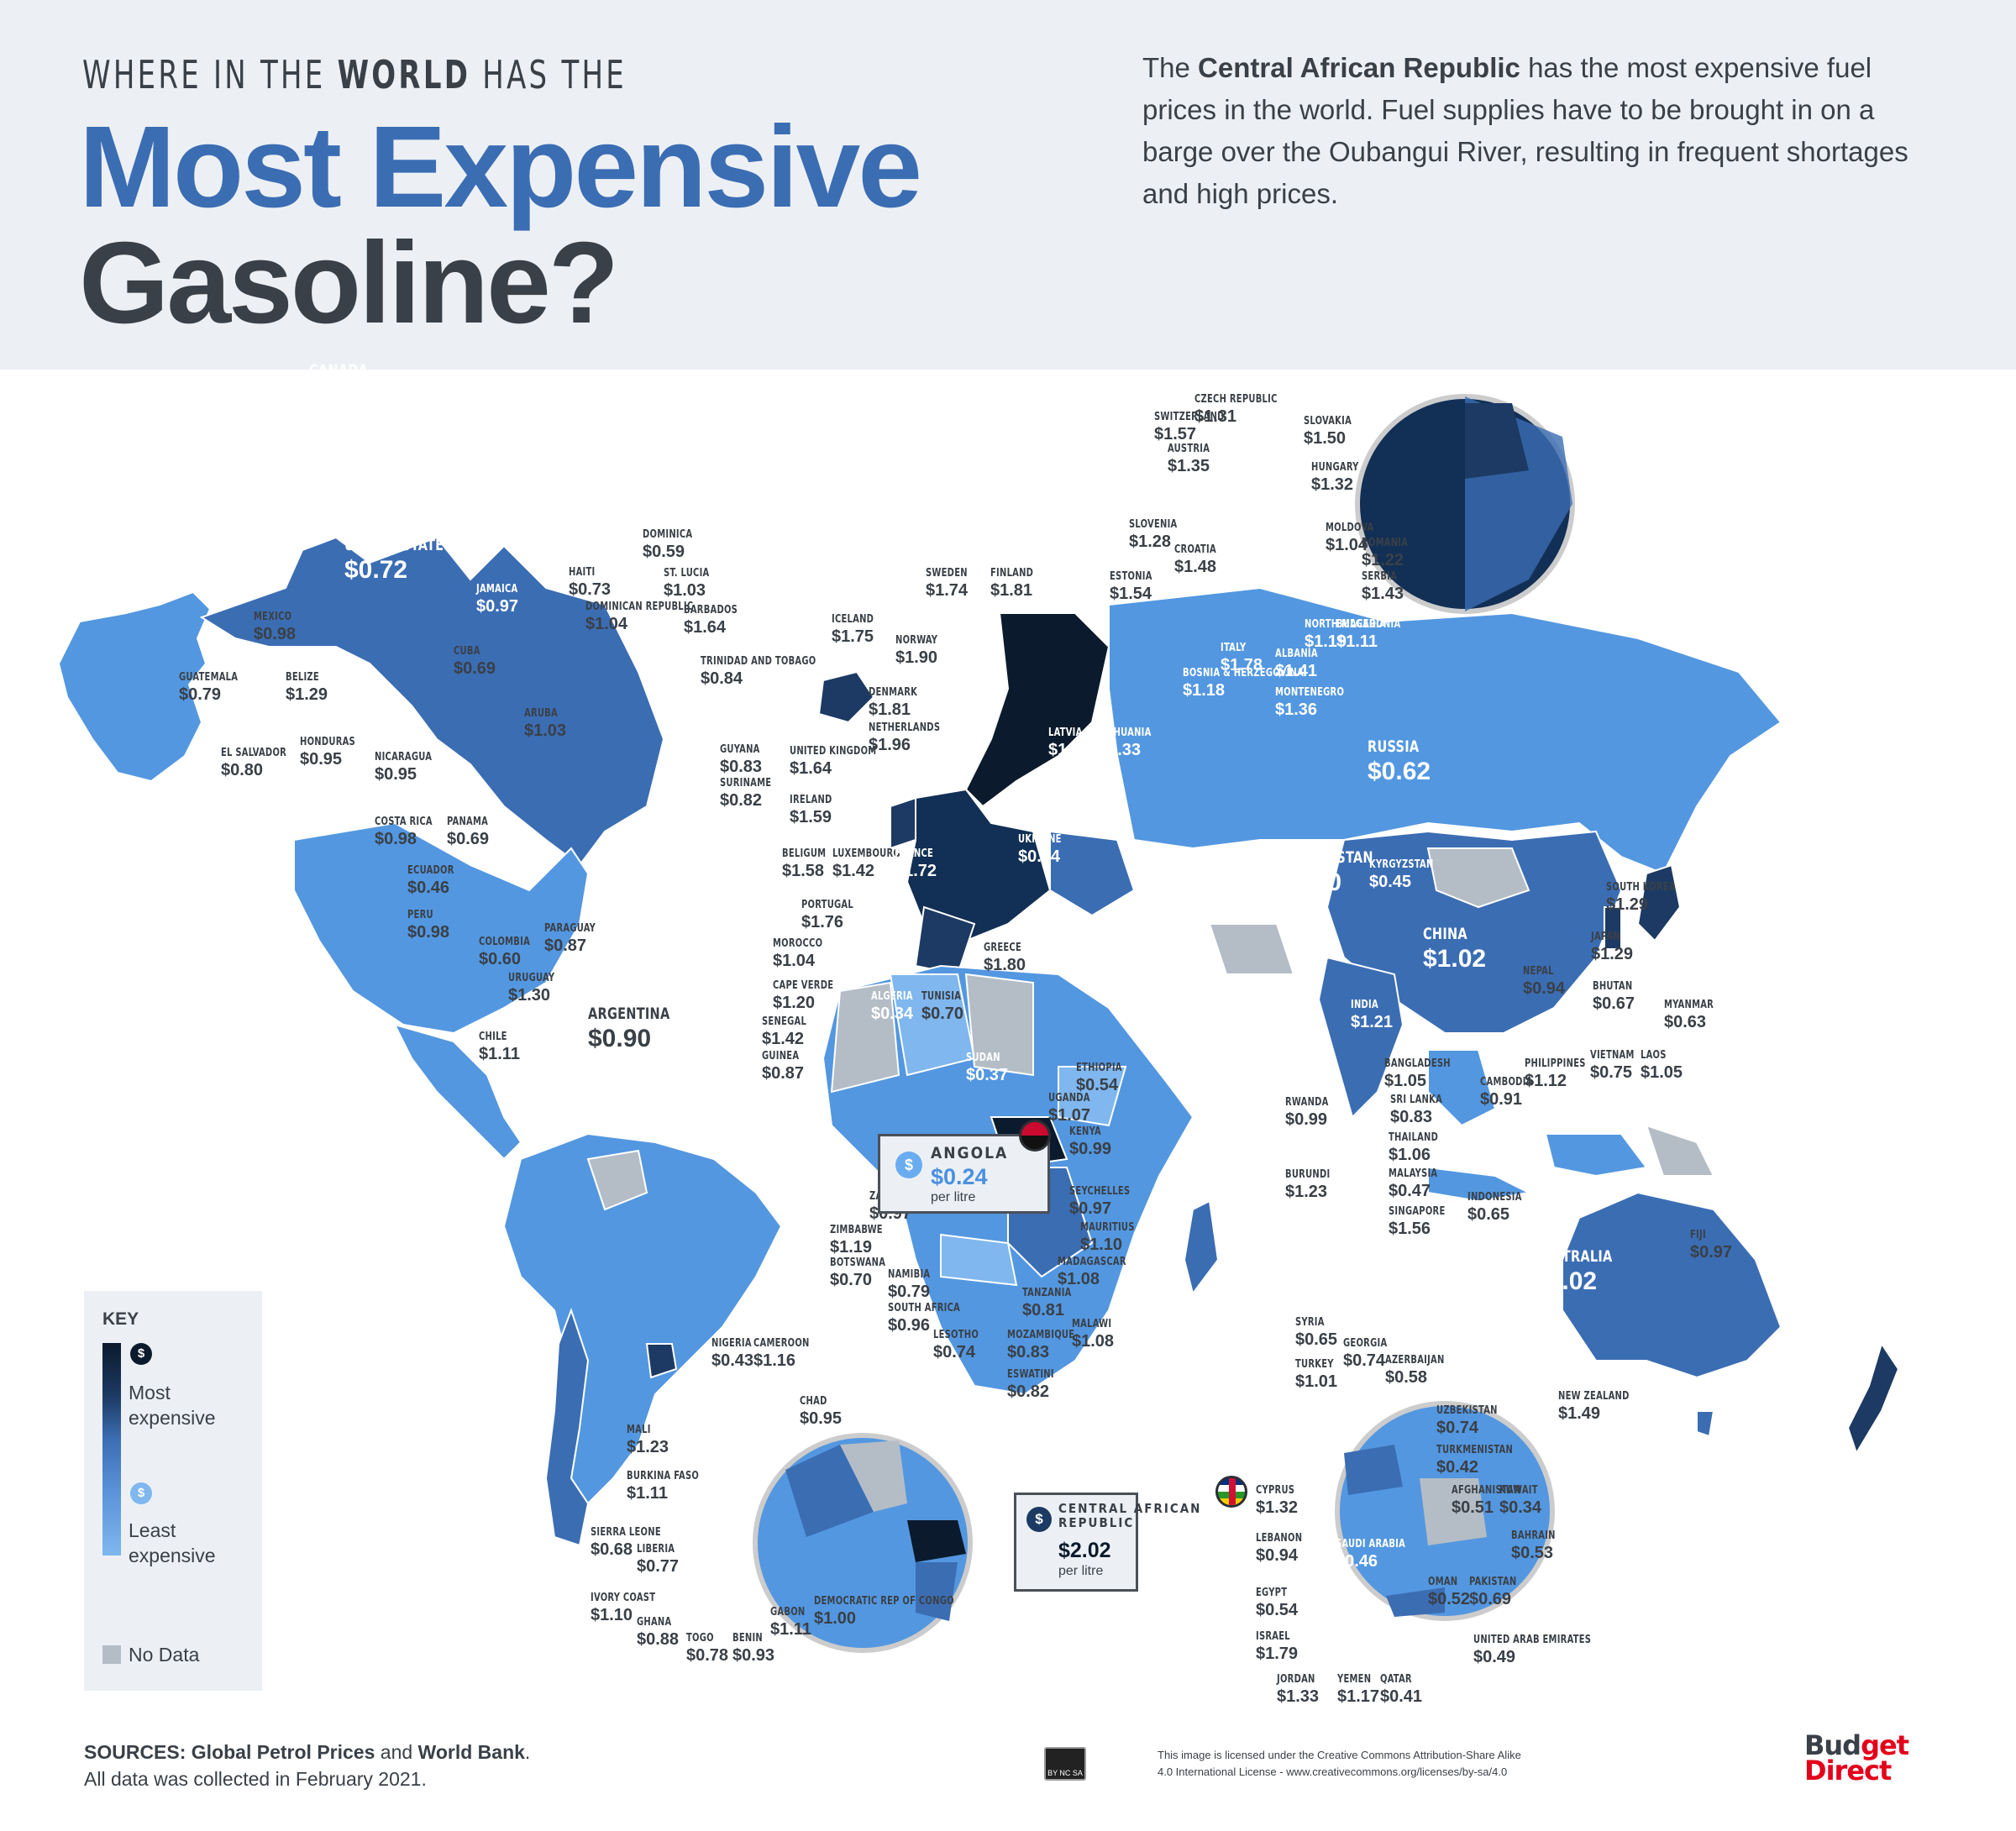 This screenshot has height=1831, width=2016. I want to click on country-price: $0.82, so click(1028, 1391).